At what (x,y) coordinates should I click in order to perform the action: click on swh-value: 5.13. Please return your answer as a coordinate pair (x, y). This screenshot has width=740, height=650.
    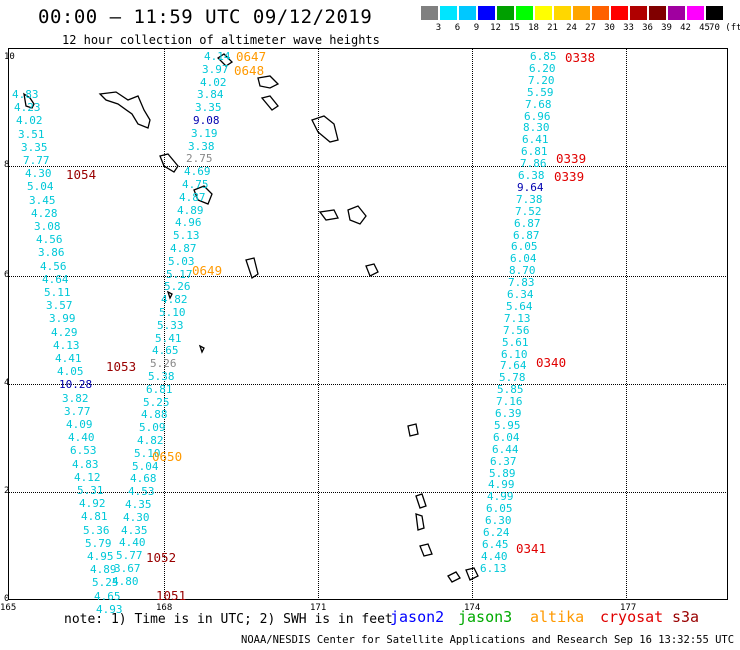
    Looking at the image, I should click on (186, 235).